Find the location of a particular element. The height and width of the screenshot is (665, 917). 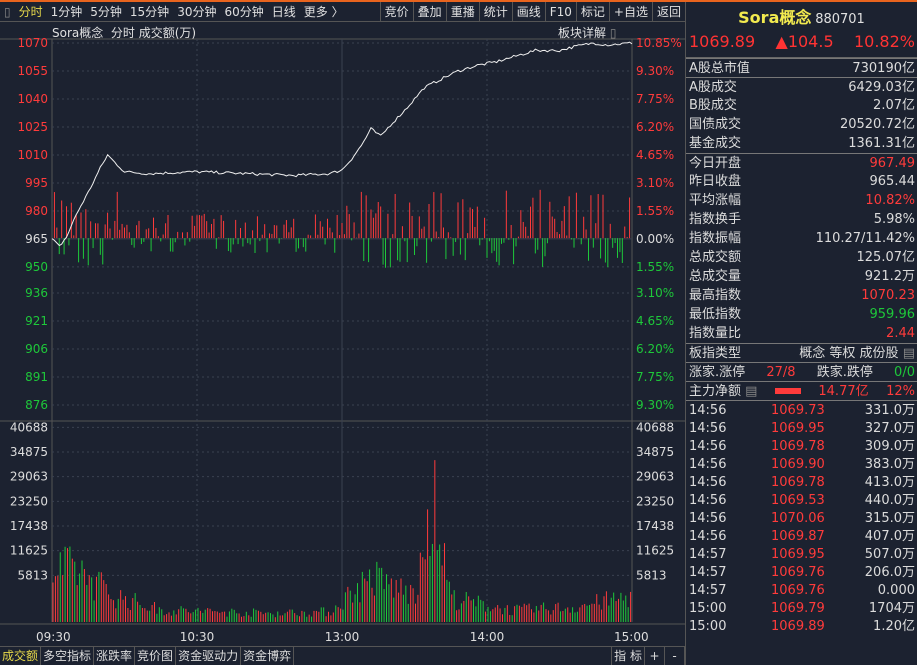

bottom-tab-2: 涨跌率 is located at coordinates (115, 656).